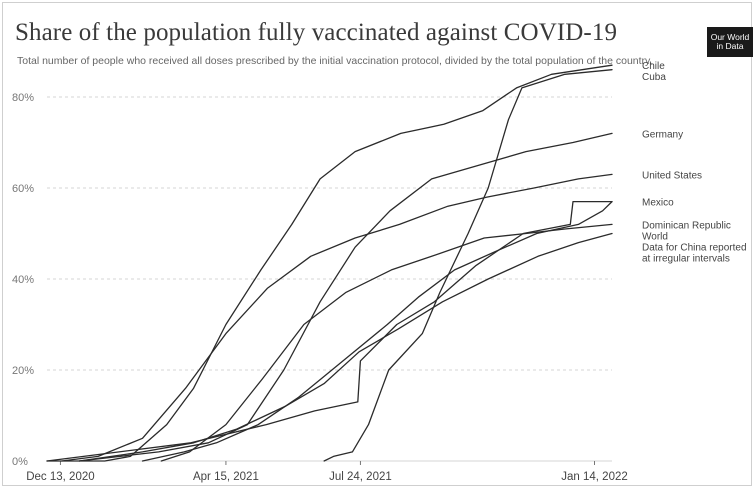 The height and width of the screenshot is (490, 756). I want to click on owid-logo-text: Our World in Data, so click(730, 41).